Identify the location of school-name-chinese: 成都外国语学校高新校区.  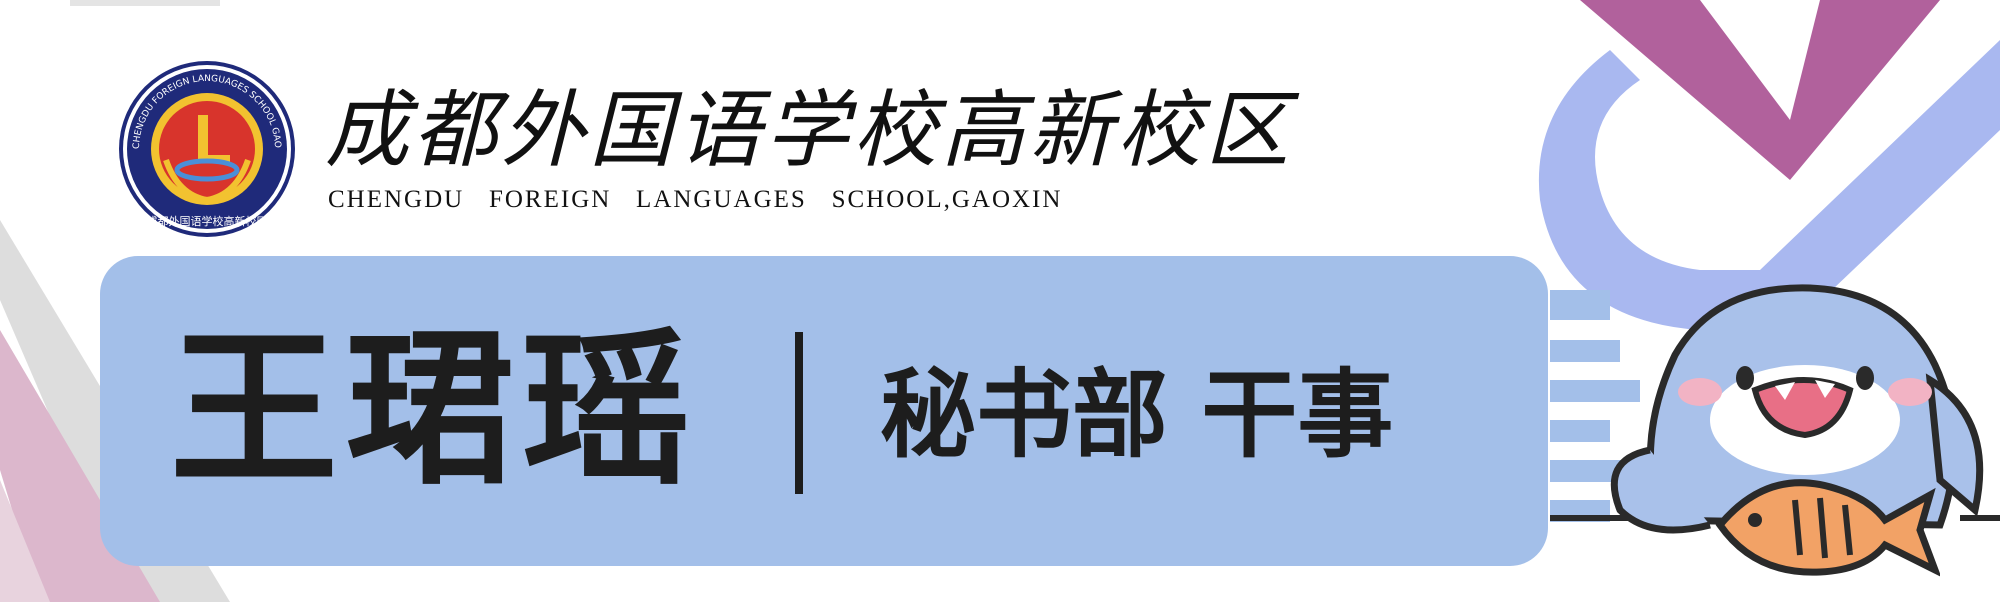
(809, 130).